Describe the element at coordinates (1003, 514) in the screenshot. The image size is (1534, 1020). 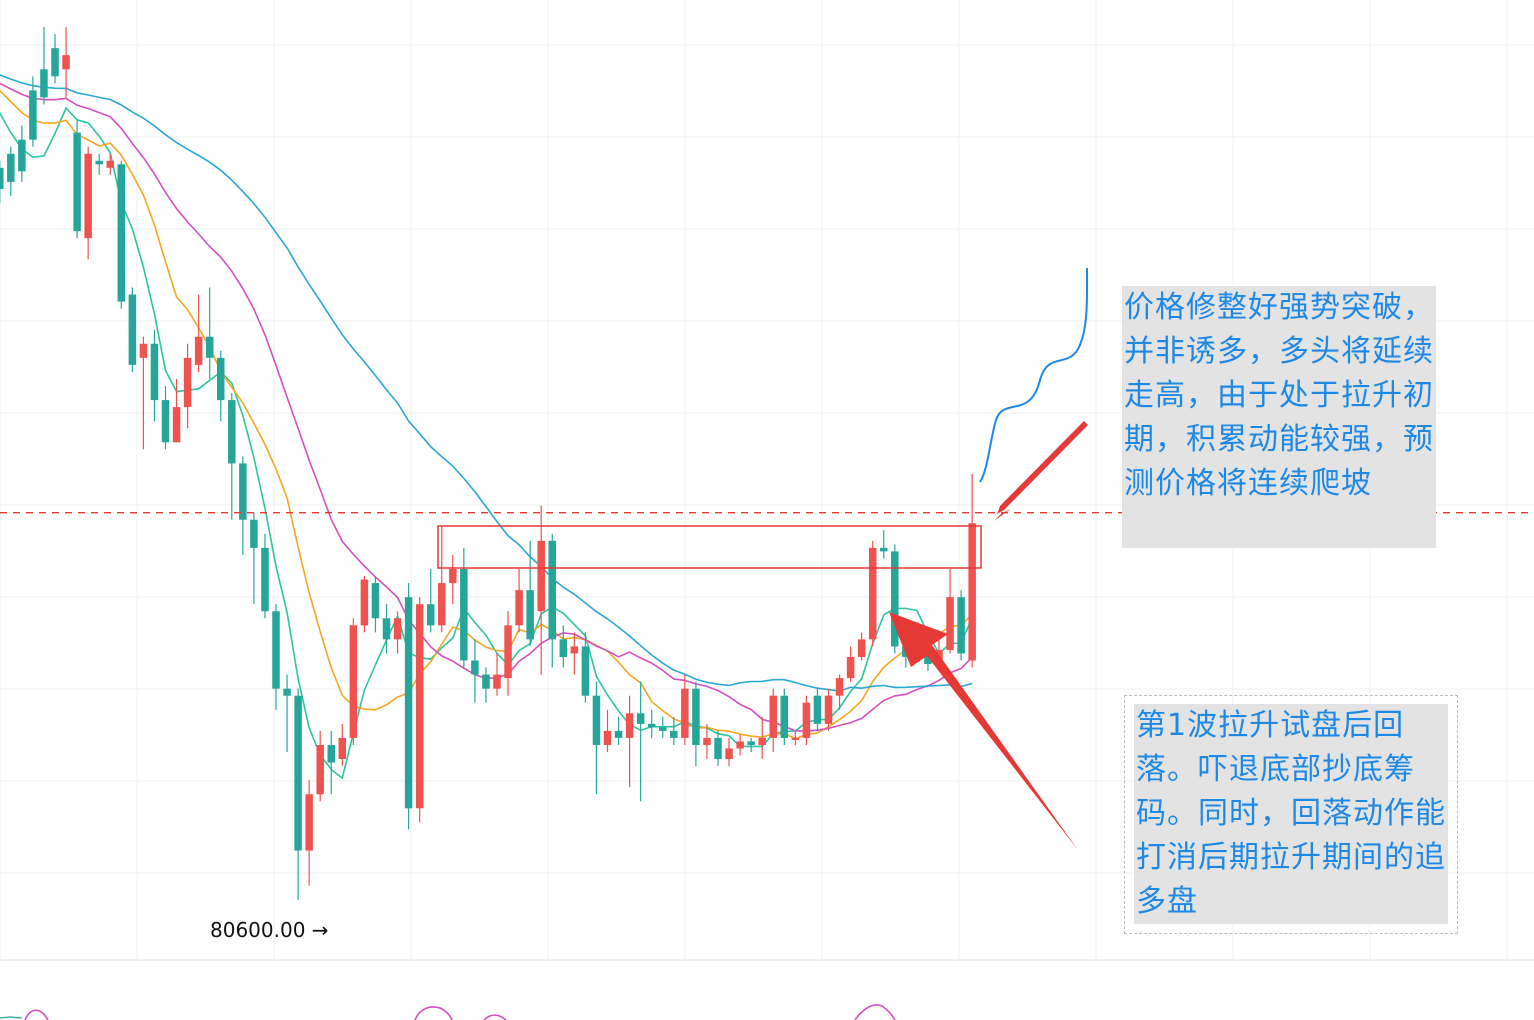
I see `arrow-breakout-head` at that location.